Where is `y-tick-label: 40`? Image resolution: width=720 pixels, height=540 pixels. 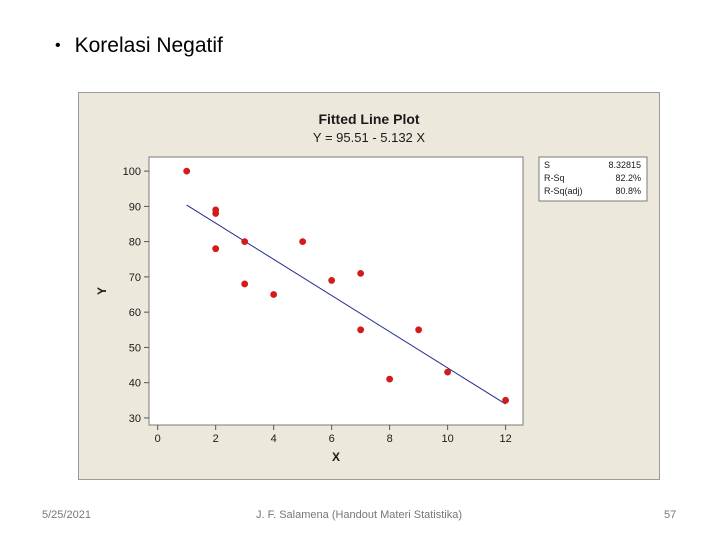 y-tick-label: 40 is located at coordinates (135, 384).